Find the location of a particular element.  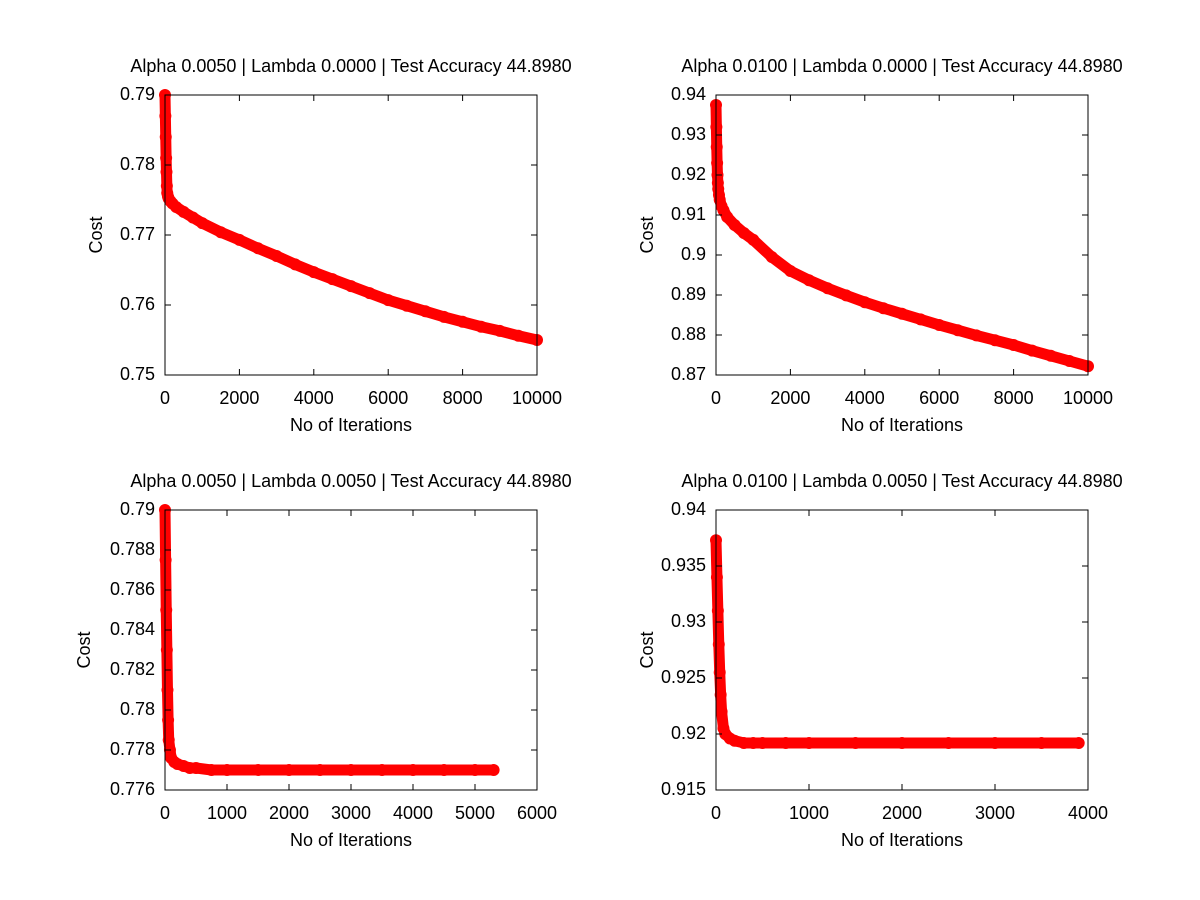

y-tick-label: 0.92 is located at coordinates (688, 174).